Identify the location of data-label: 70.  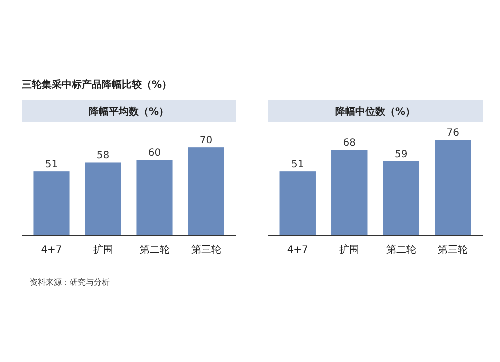
(206, 141).